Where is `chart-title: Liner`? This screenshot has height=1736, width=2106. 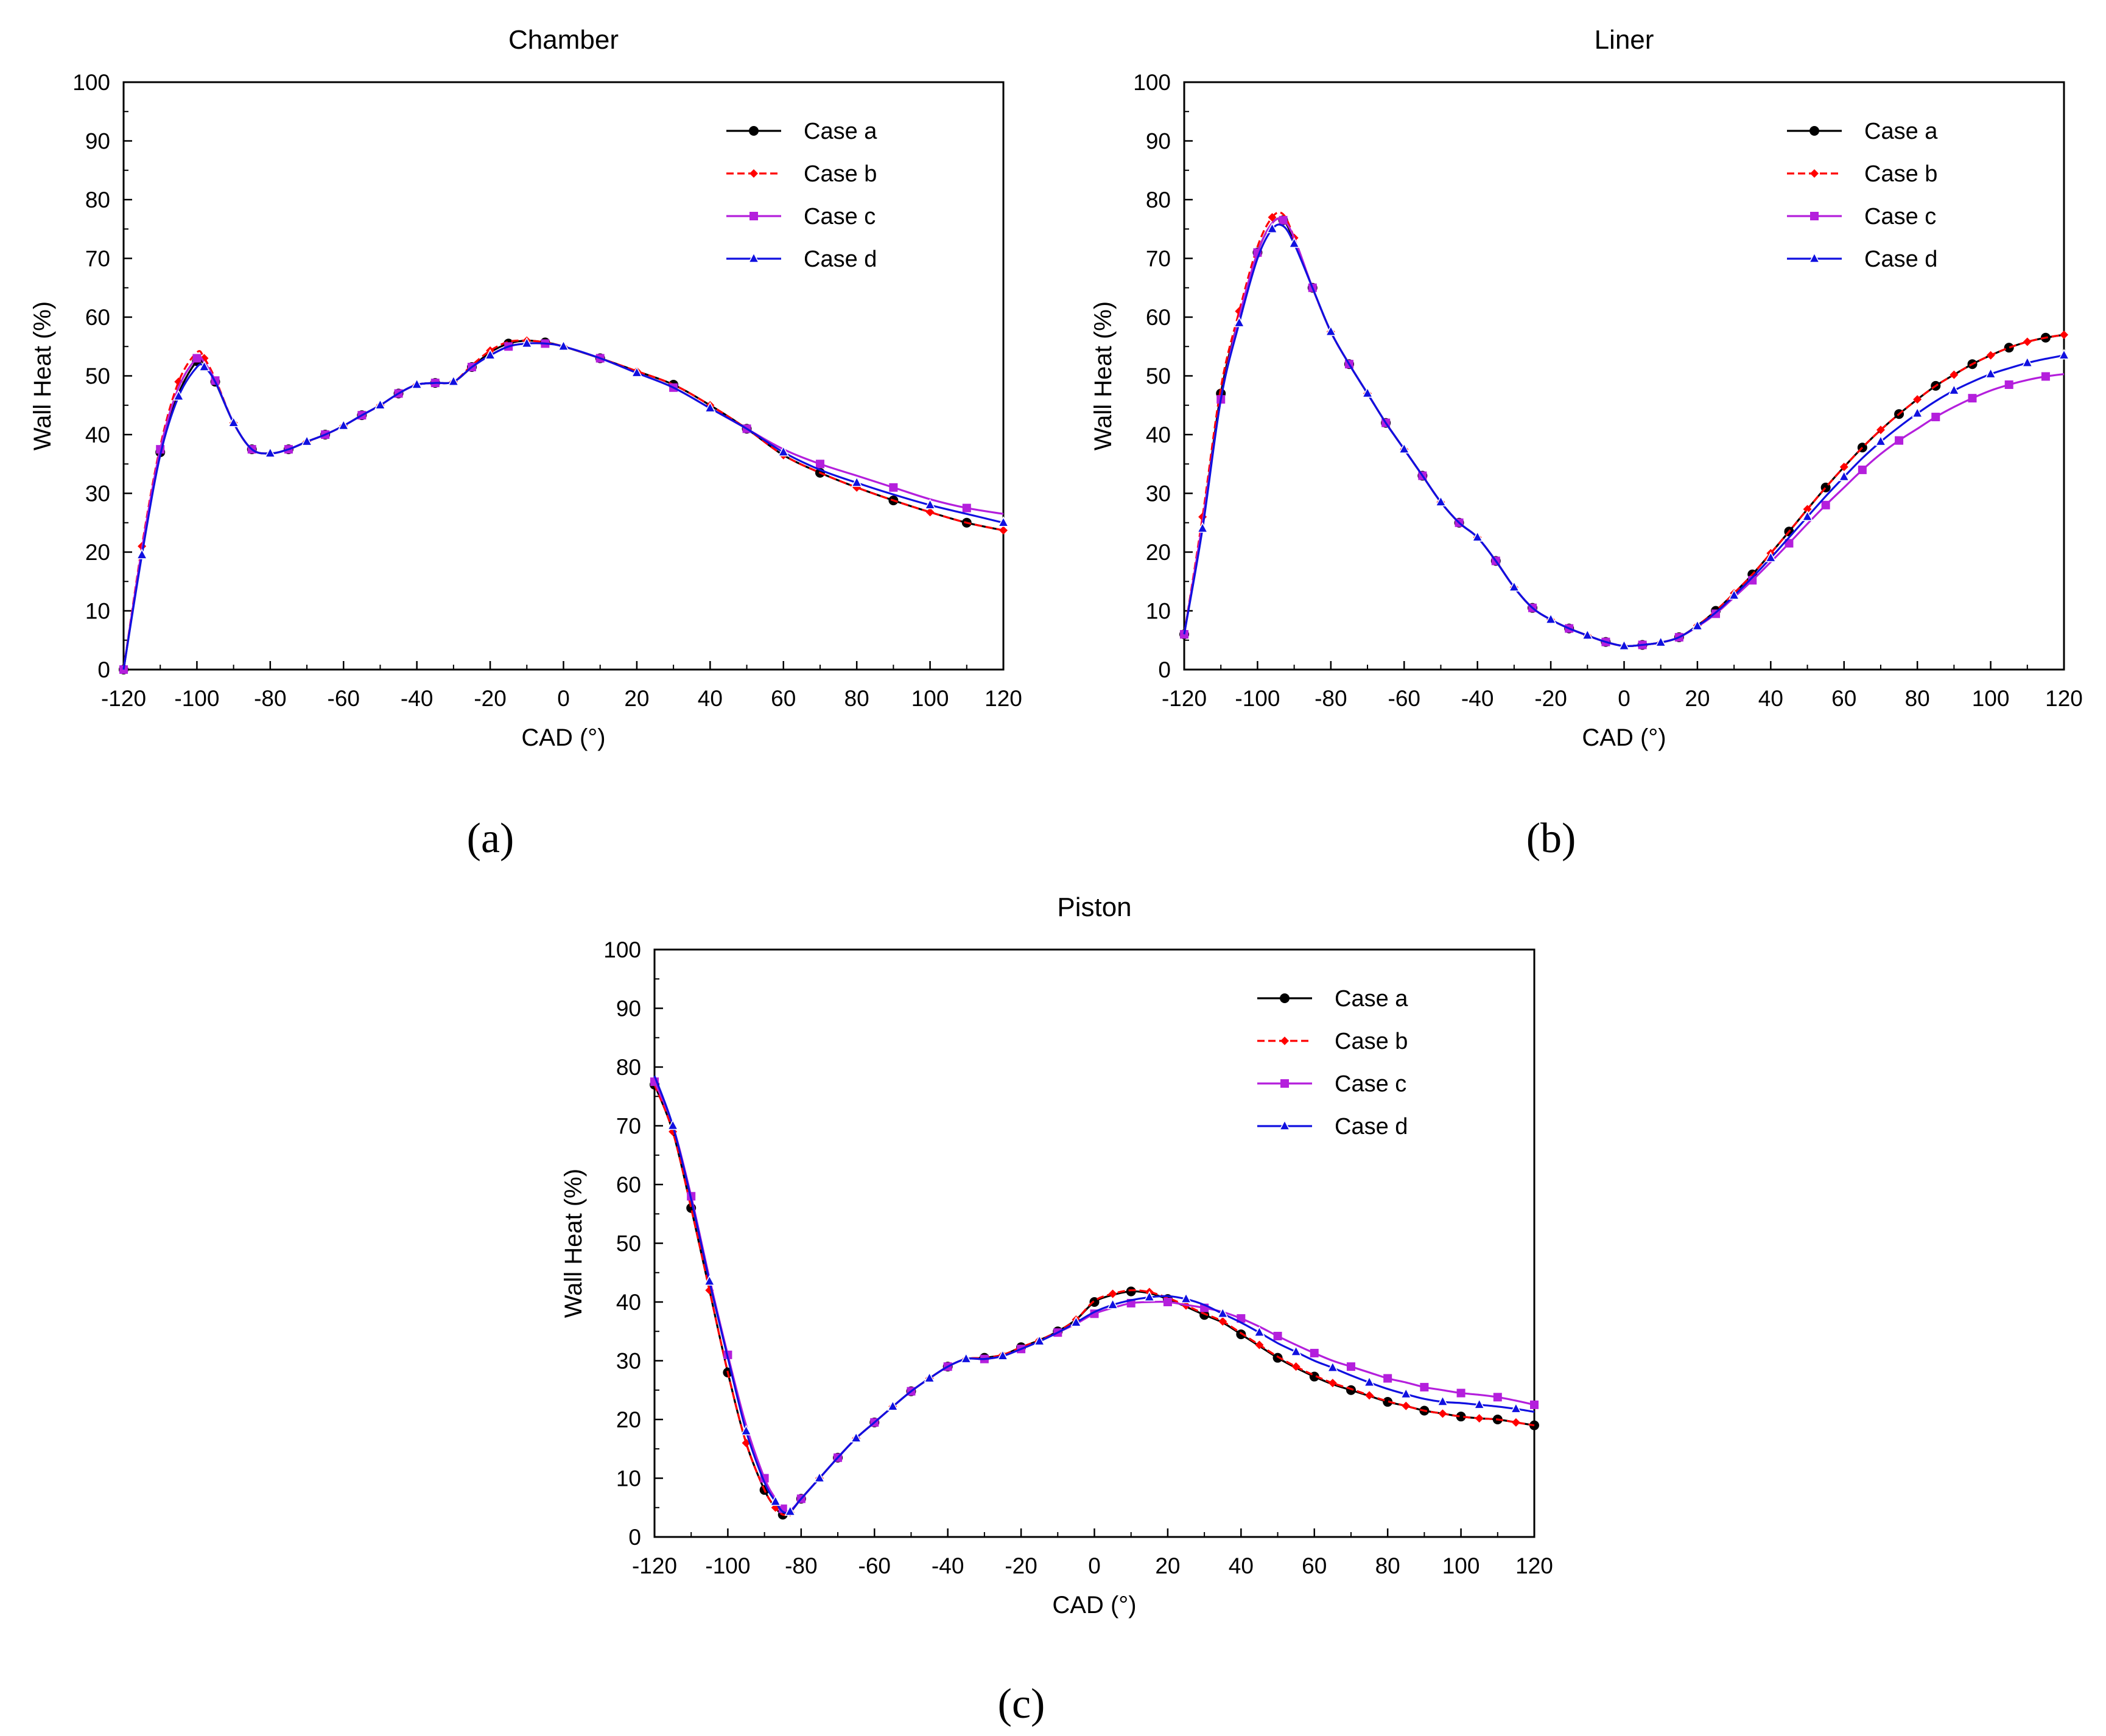
chart-title: Liner is located at coordinates (1624, 40).